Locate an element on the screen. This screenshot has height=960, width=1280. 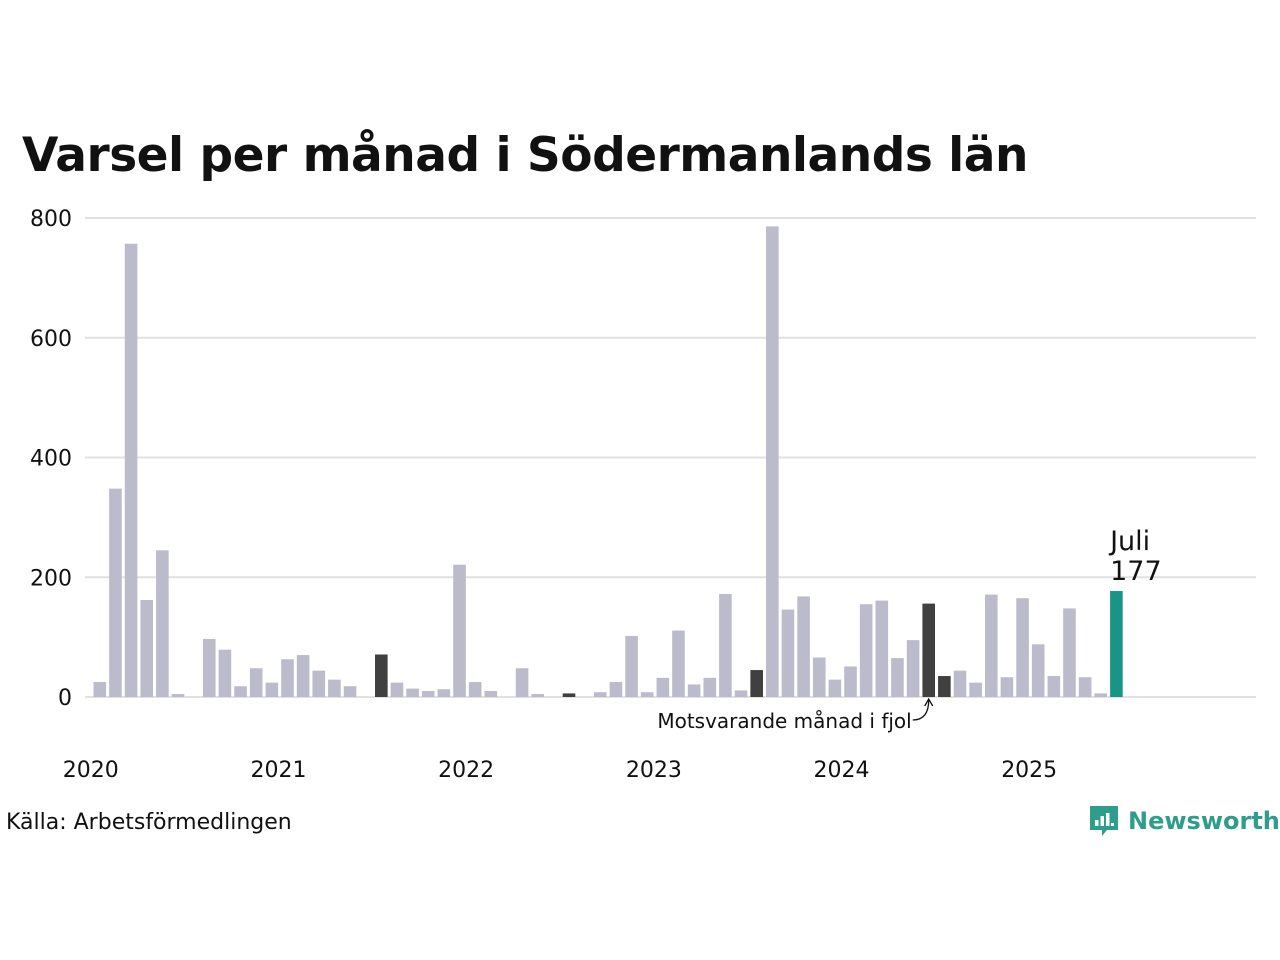
bar-previous-year is located at coordinates (929, 650).